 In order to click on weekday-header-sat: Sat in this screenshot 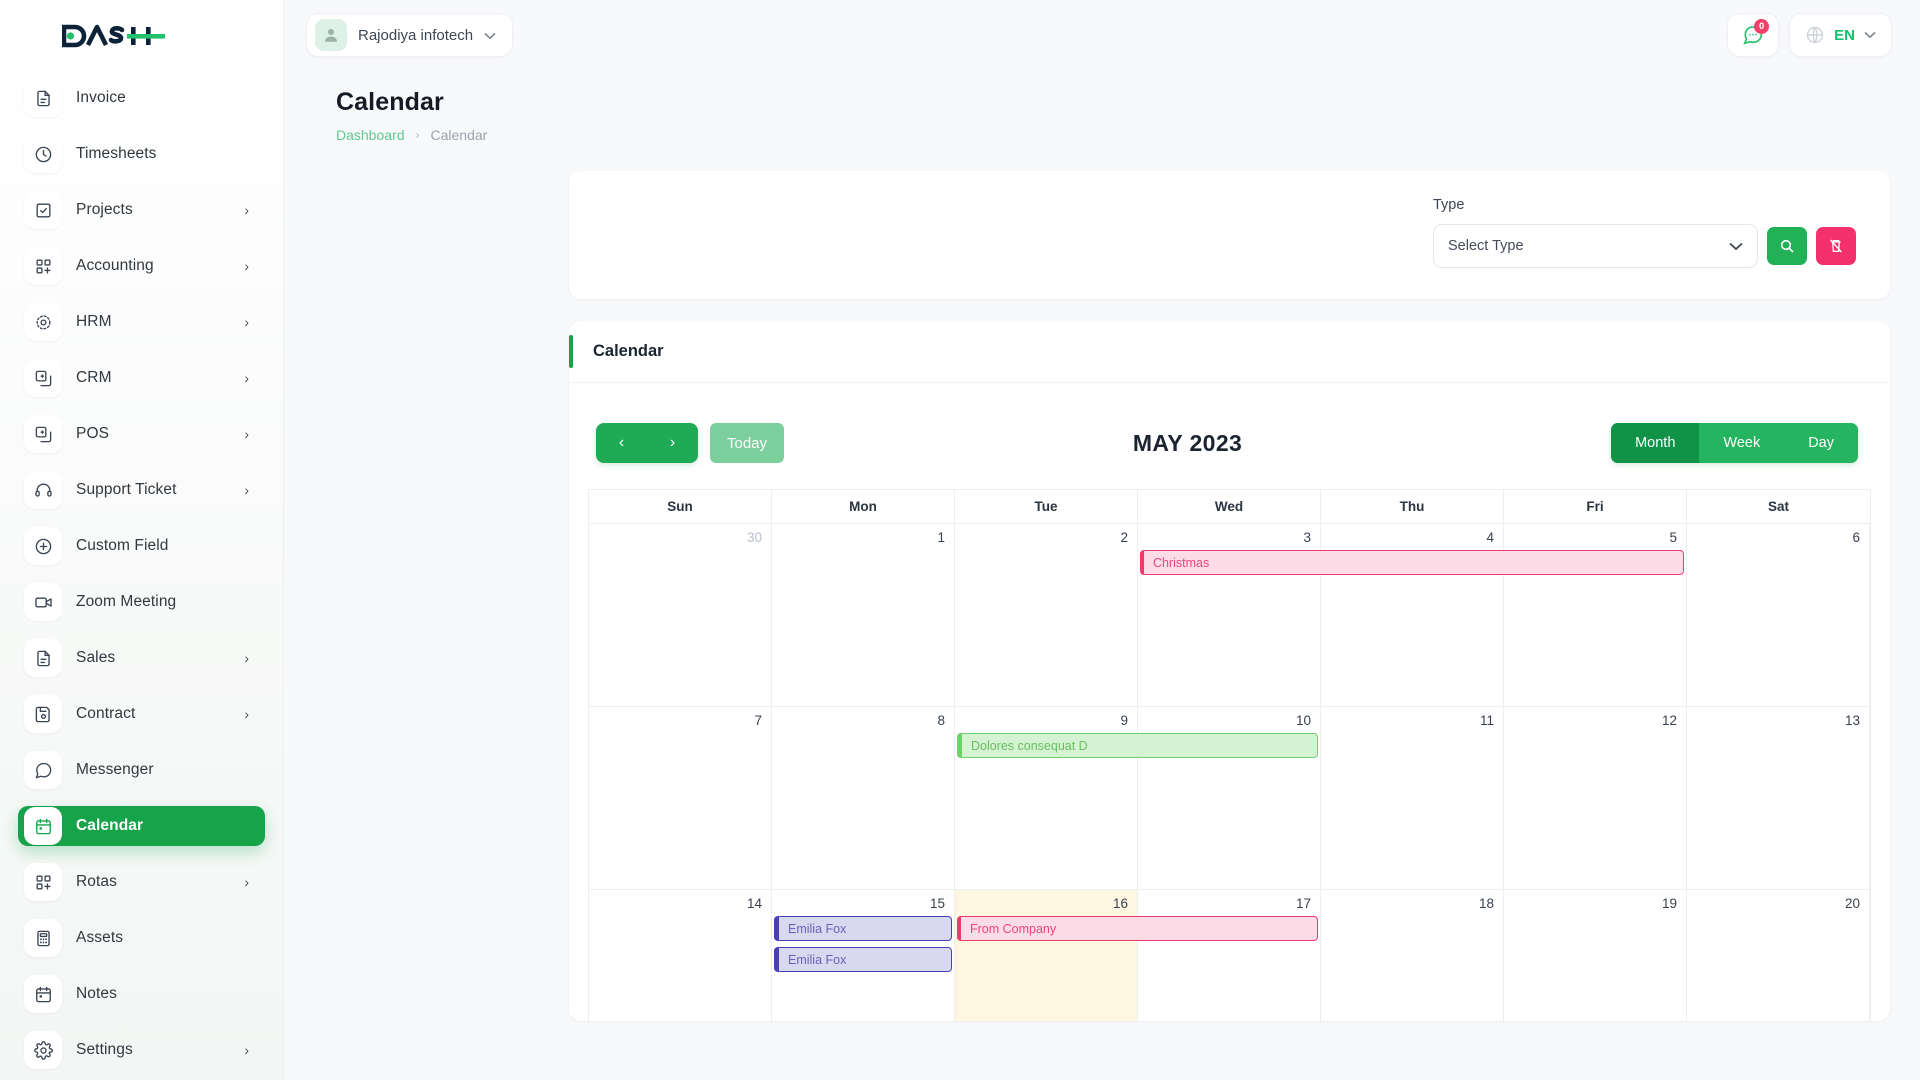, I will do `click(1778, 506)`.